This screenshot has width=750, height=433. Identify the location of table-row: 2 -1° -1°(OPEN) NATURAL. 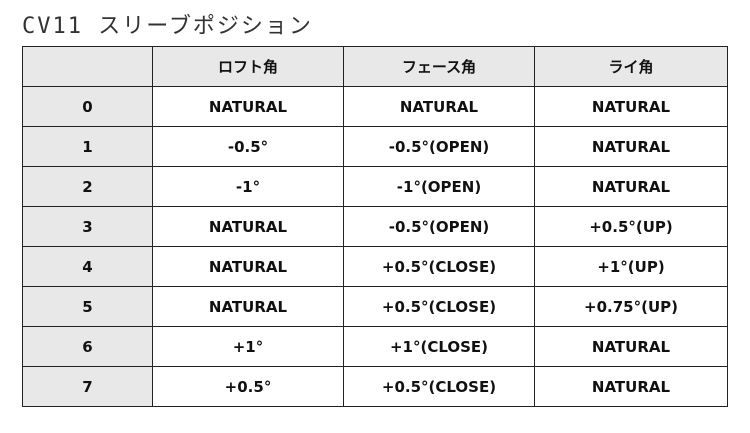
(375, 186).